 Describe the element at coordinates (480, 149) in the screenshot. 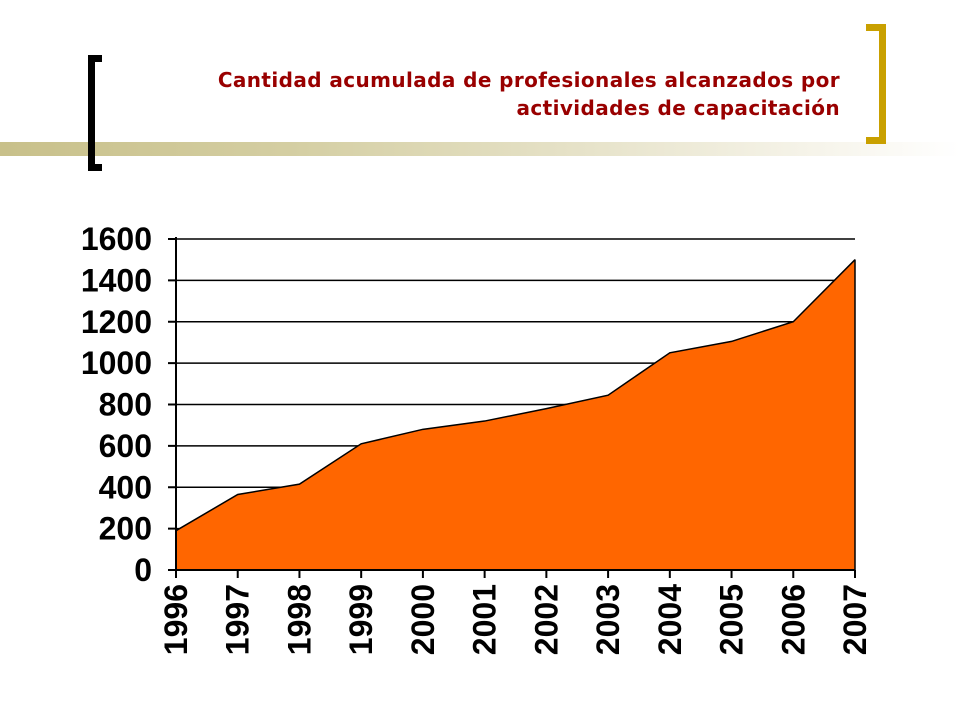

I see `header-band` at that location.